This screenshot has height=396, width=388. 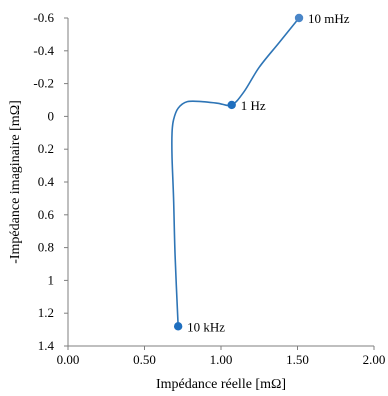 What do you see at coordinates (46, 247) in the screenshot?
I see `y-tick-label: 0.8` at bounding box center [46, 247].